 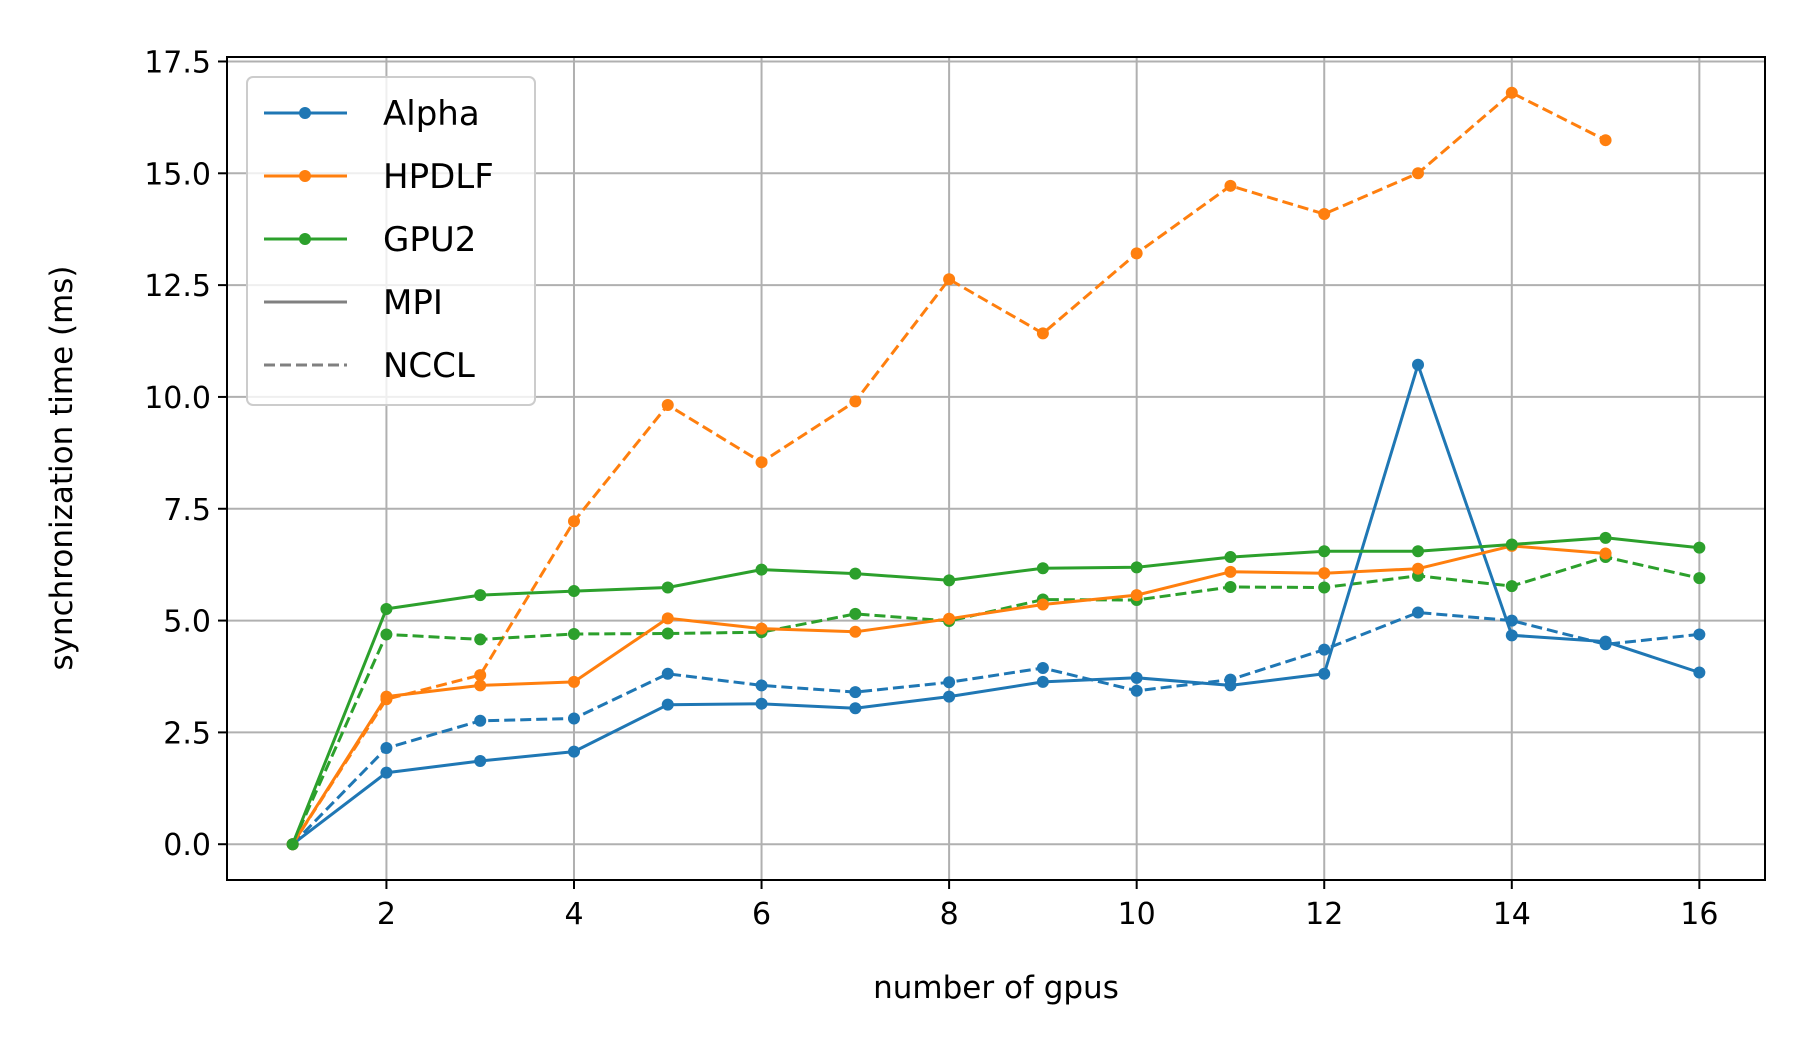 What do you see at coordinates (996, 988) in the screenshot?
I see `x-axis-title: number of gpus` at bounding box center [996, 988].